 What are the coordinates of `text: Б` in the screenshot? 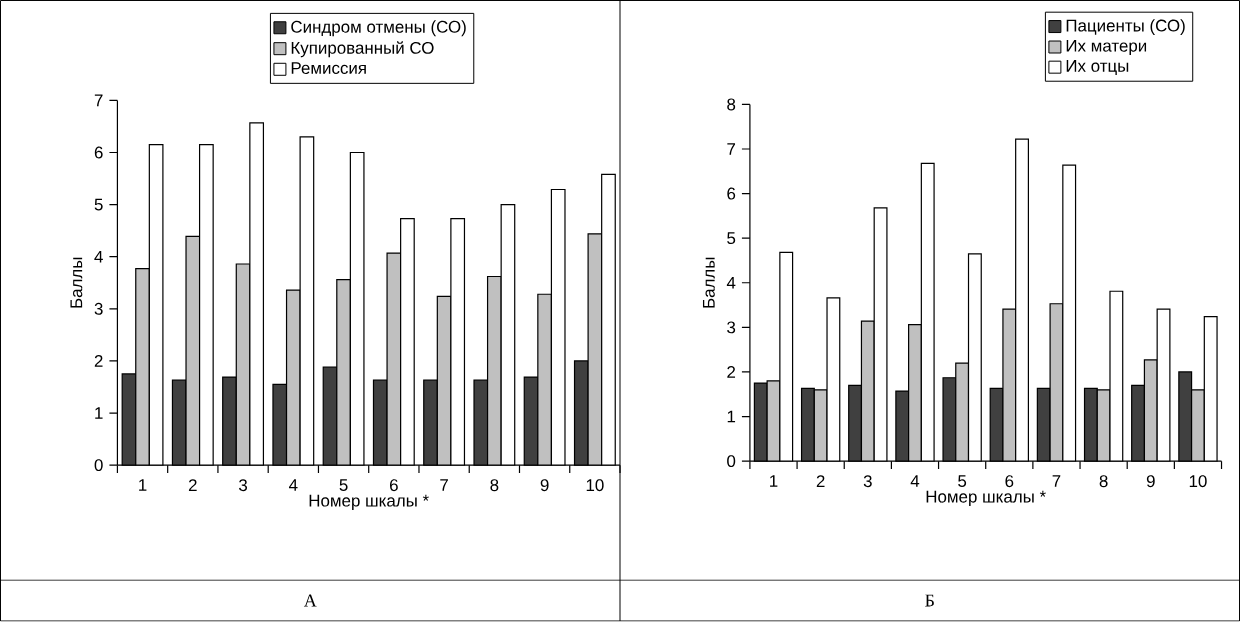 It's located at (929, 600).